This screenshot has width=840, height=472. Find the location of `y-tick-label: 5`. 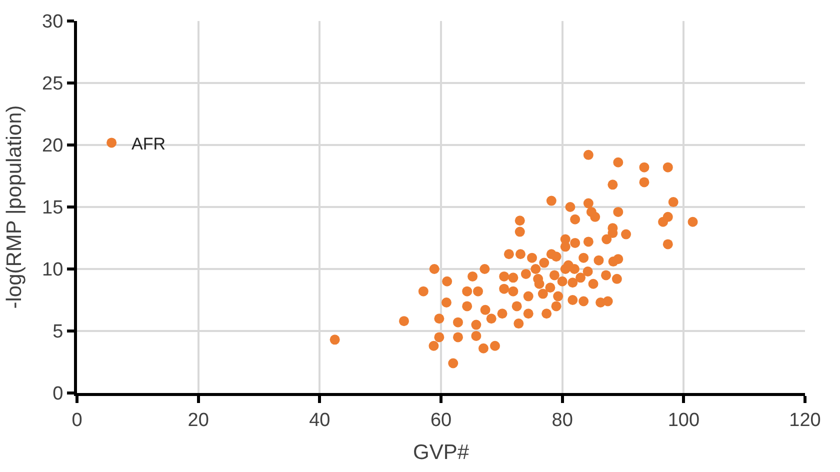

y-tick-label: 5 is located at coordinates (58, 332).